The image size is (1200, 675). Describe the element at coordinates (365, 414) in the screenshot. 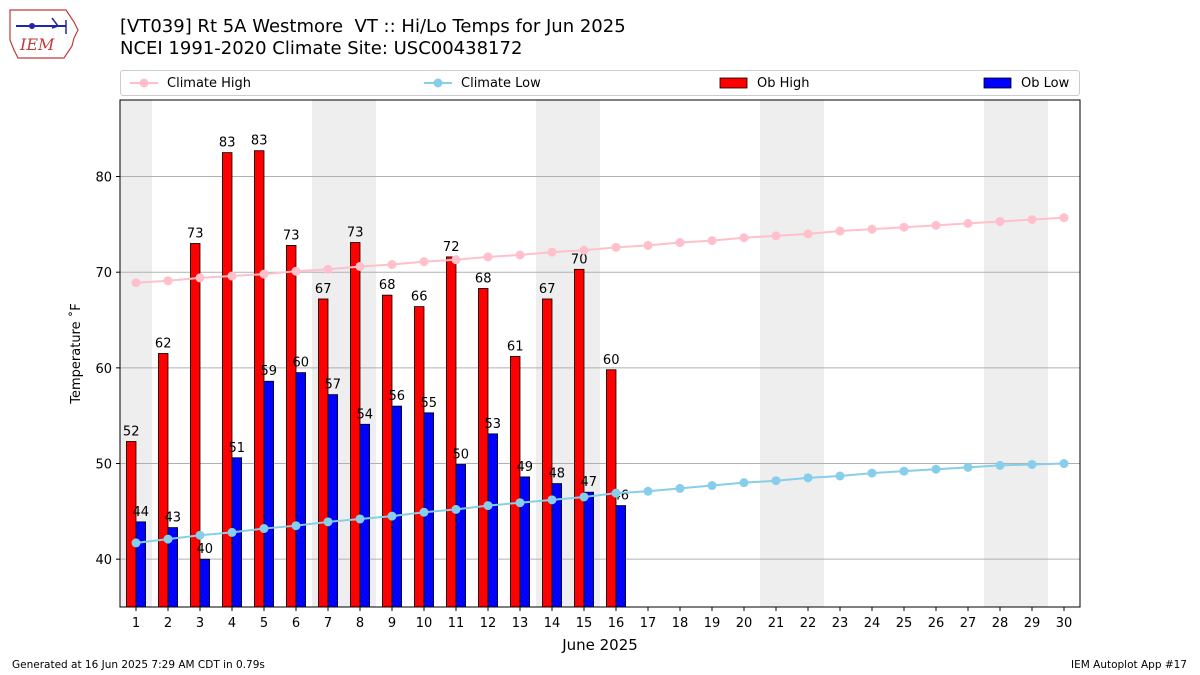

I see `bar-label-ob-low: 54` at that location.